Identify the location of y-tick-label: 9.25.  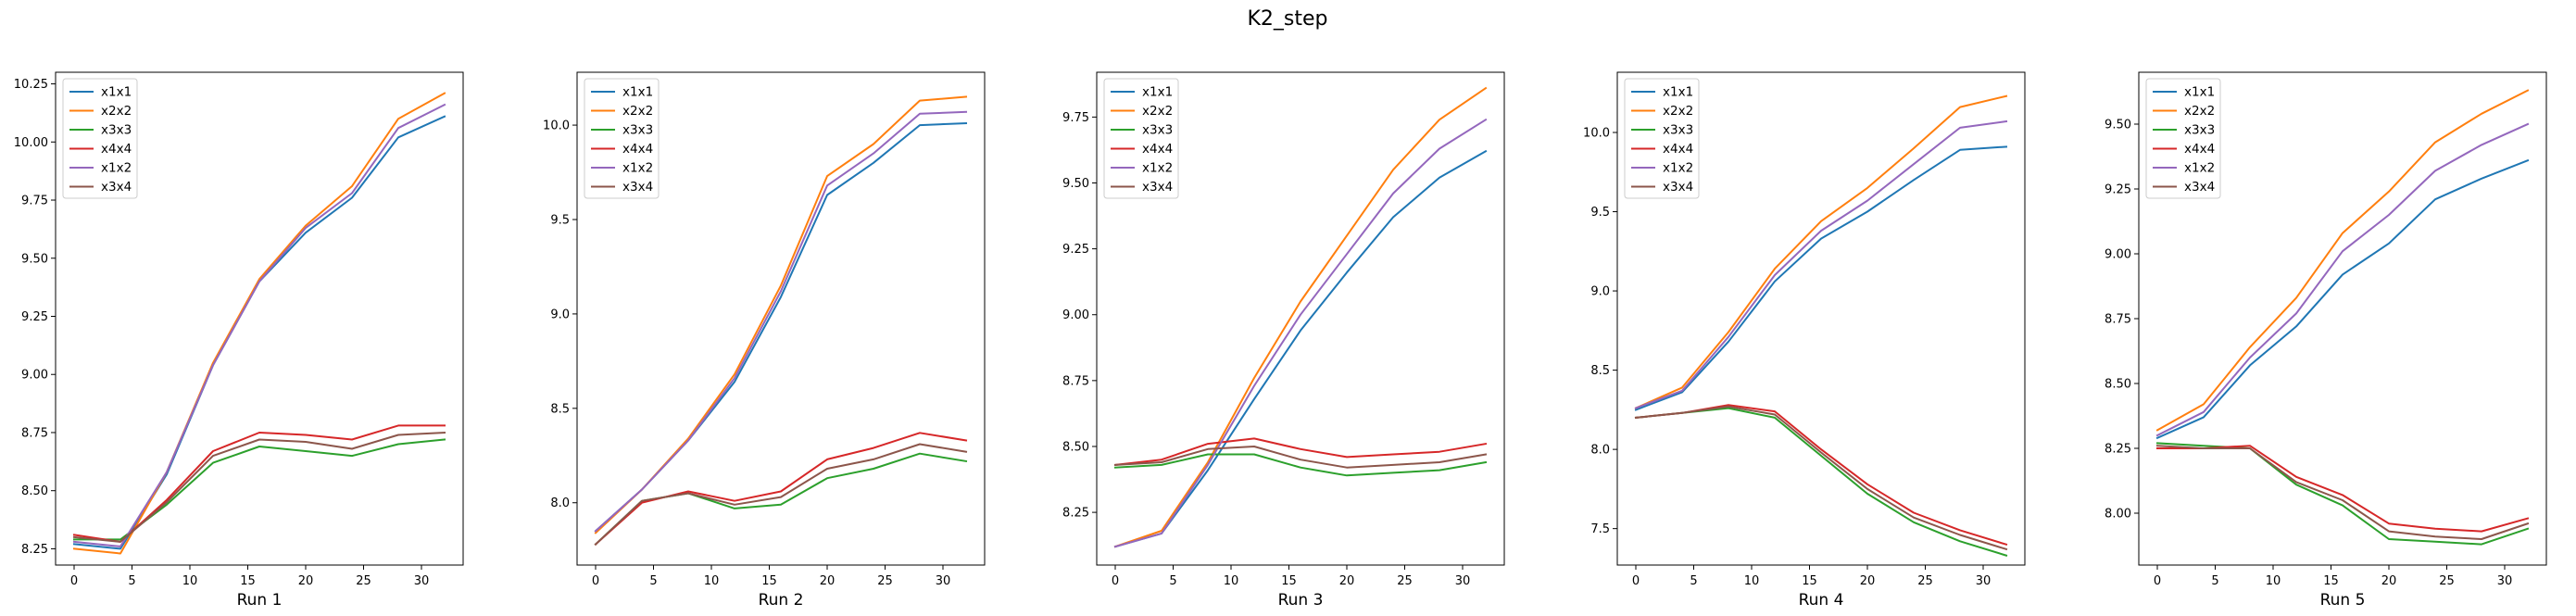
(1075, 250).